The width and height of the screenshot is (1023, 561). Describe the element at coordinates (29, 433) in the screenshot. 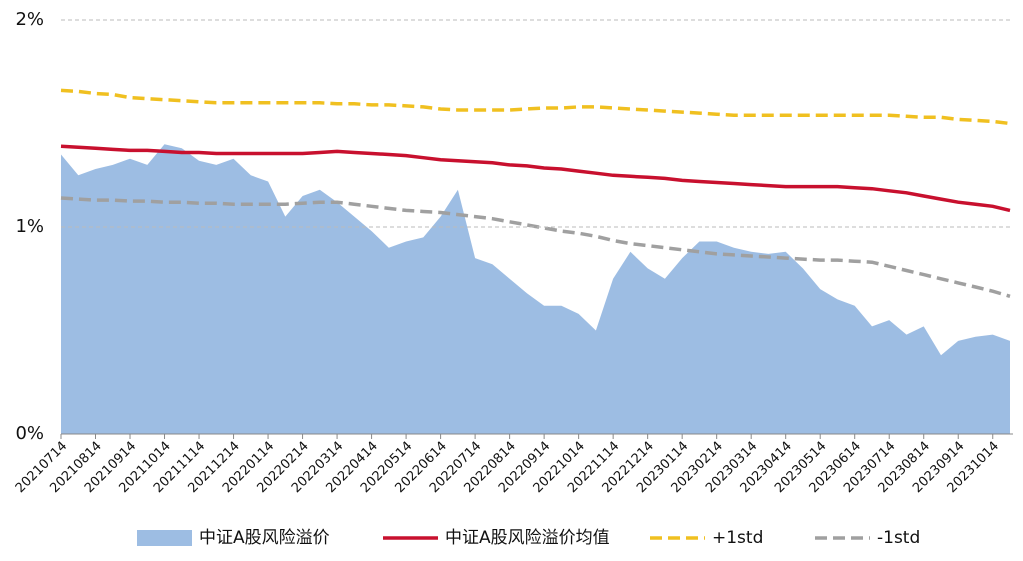

I see `y-tick-label: 0%` at that location.